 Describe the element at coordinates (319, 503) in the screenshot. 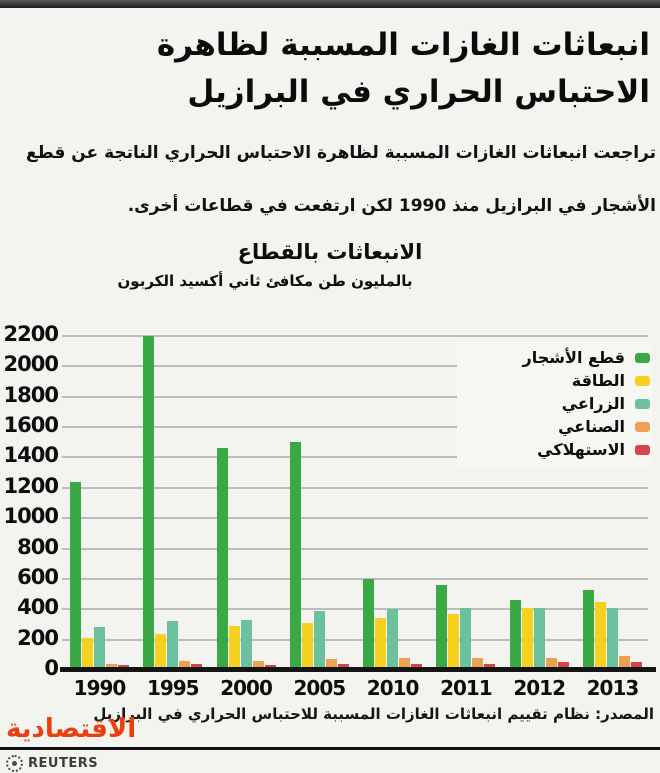

I see `bar-group-2005` at that location.